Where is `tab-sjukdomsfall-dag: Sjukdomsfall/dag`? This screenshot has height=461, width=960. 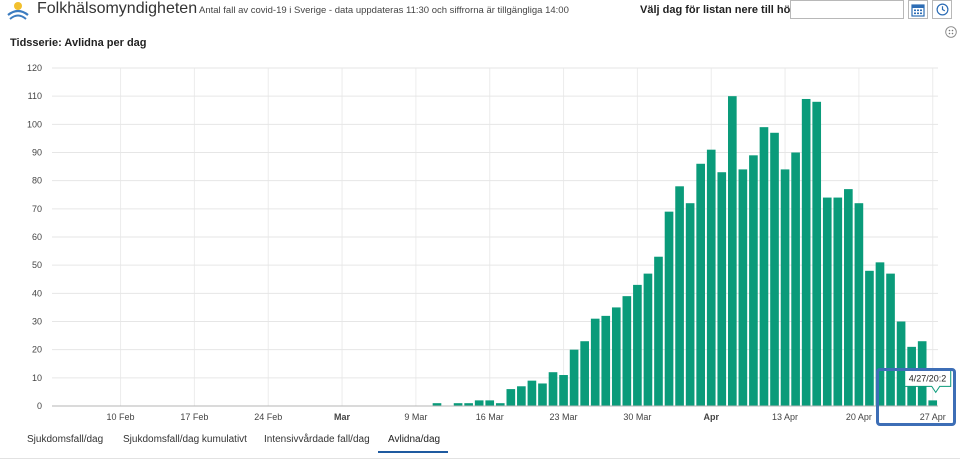 tab-sjukdomsfall-dag: Sjukdomsfall/dag is located at coordinates (65, 439).